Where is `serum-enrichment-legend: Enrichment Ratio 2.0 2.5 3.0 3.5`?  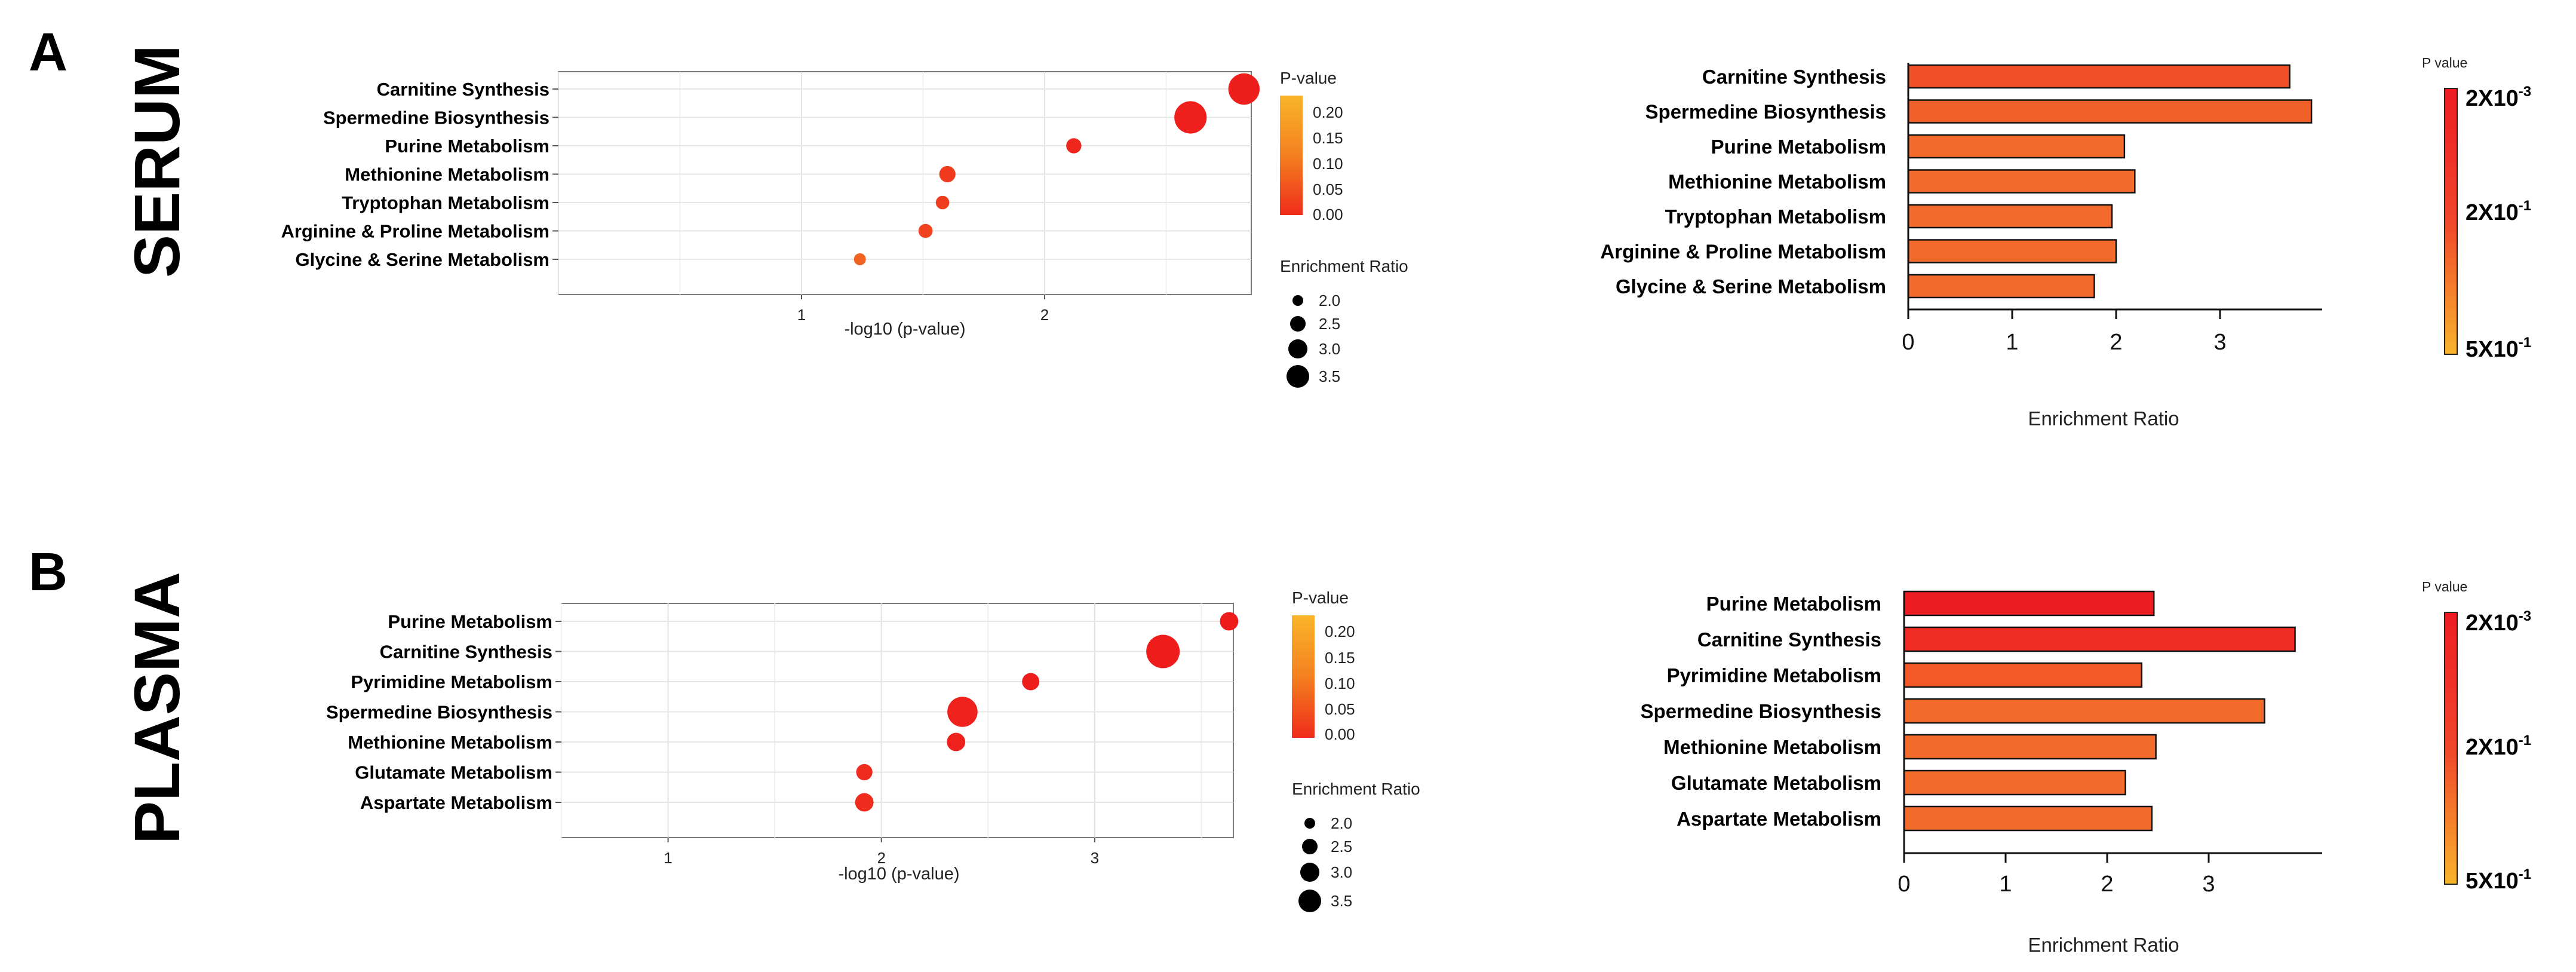 serum-enrichment-legend: Enrichment Ratio 2.0 2.5 3.0 3.5 is located at coordinates (1344, 322).